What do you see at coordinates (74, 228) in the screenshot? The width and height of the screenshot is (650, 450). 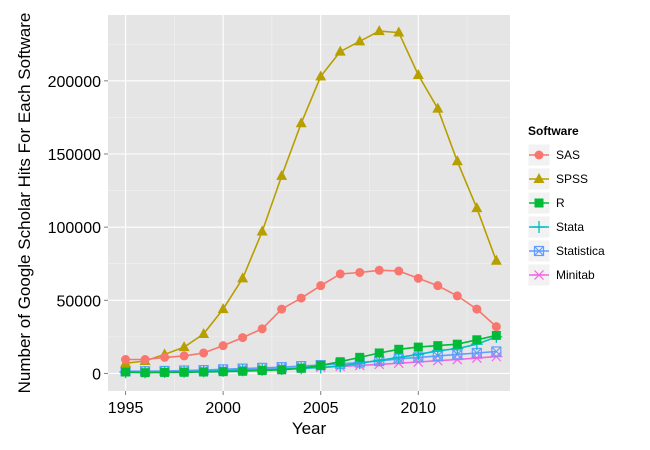 I see `y-tick-label: 100000` at bounding box center [74, 228].